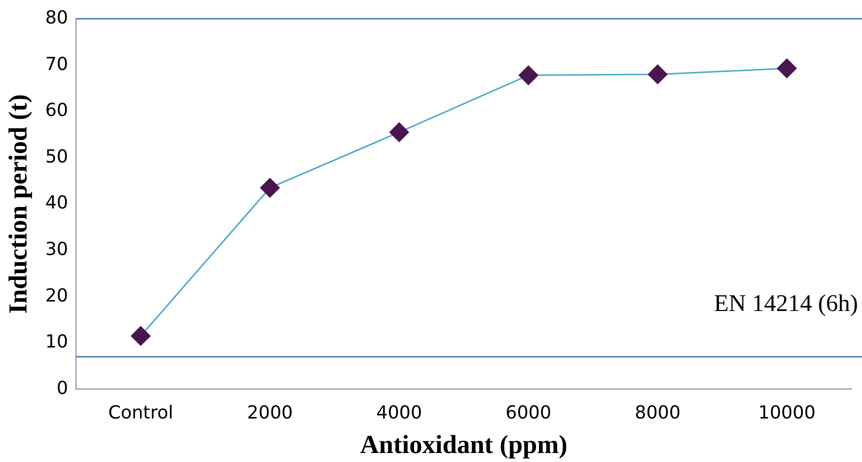 This screenshot has width=862, height=462. What do you see at coordinates (56, 249) in the screenshot?
I see `y-tick-label: 30` at bounding box center [56, 249].